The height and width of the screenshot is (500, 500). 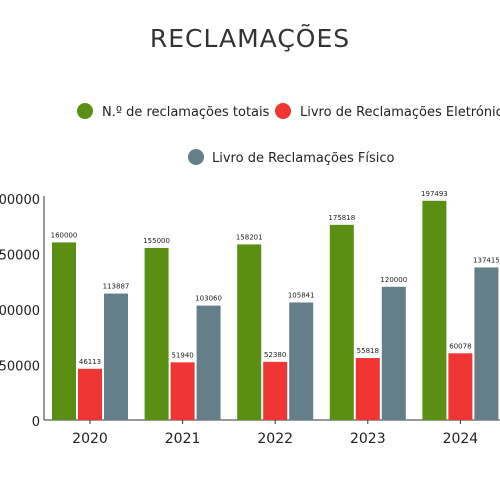 What do you see at coordinates (368, 351) in the screenshot?
I see `data-label: 55818` at bounding box center [368, 351].